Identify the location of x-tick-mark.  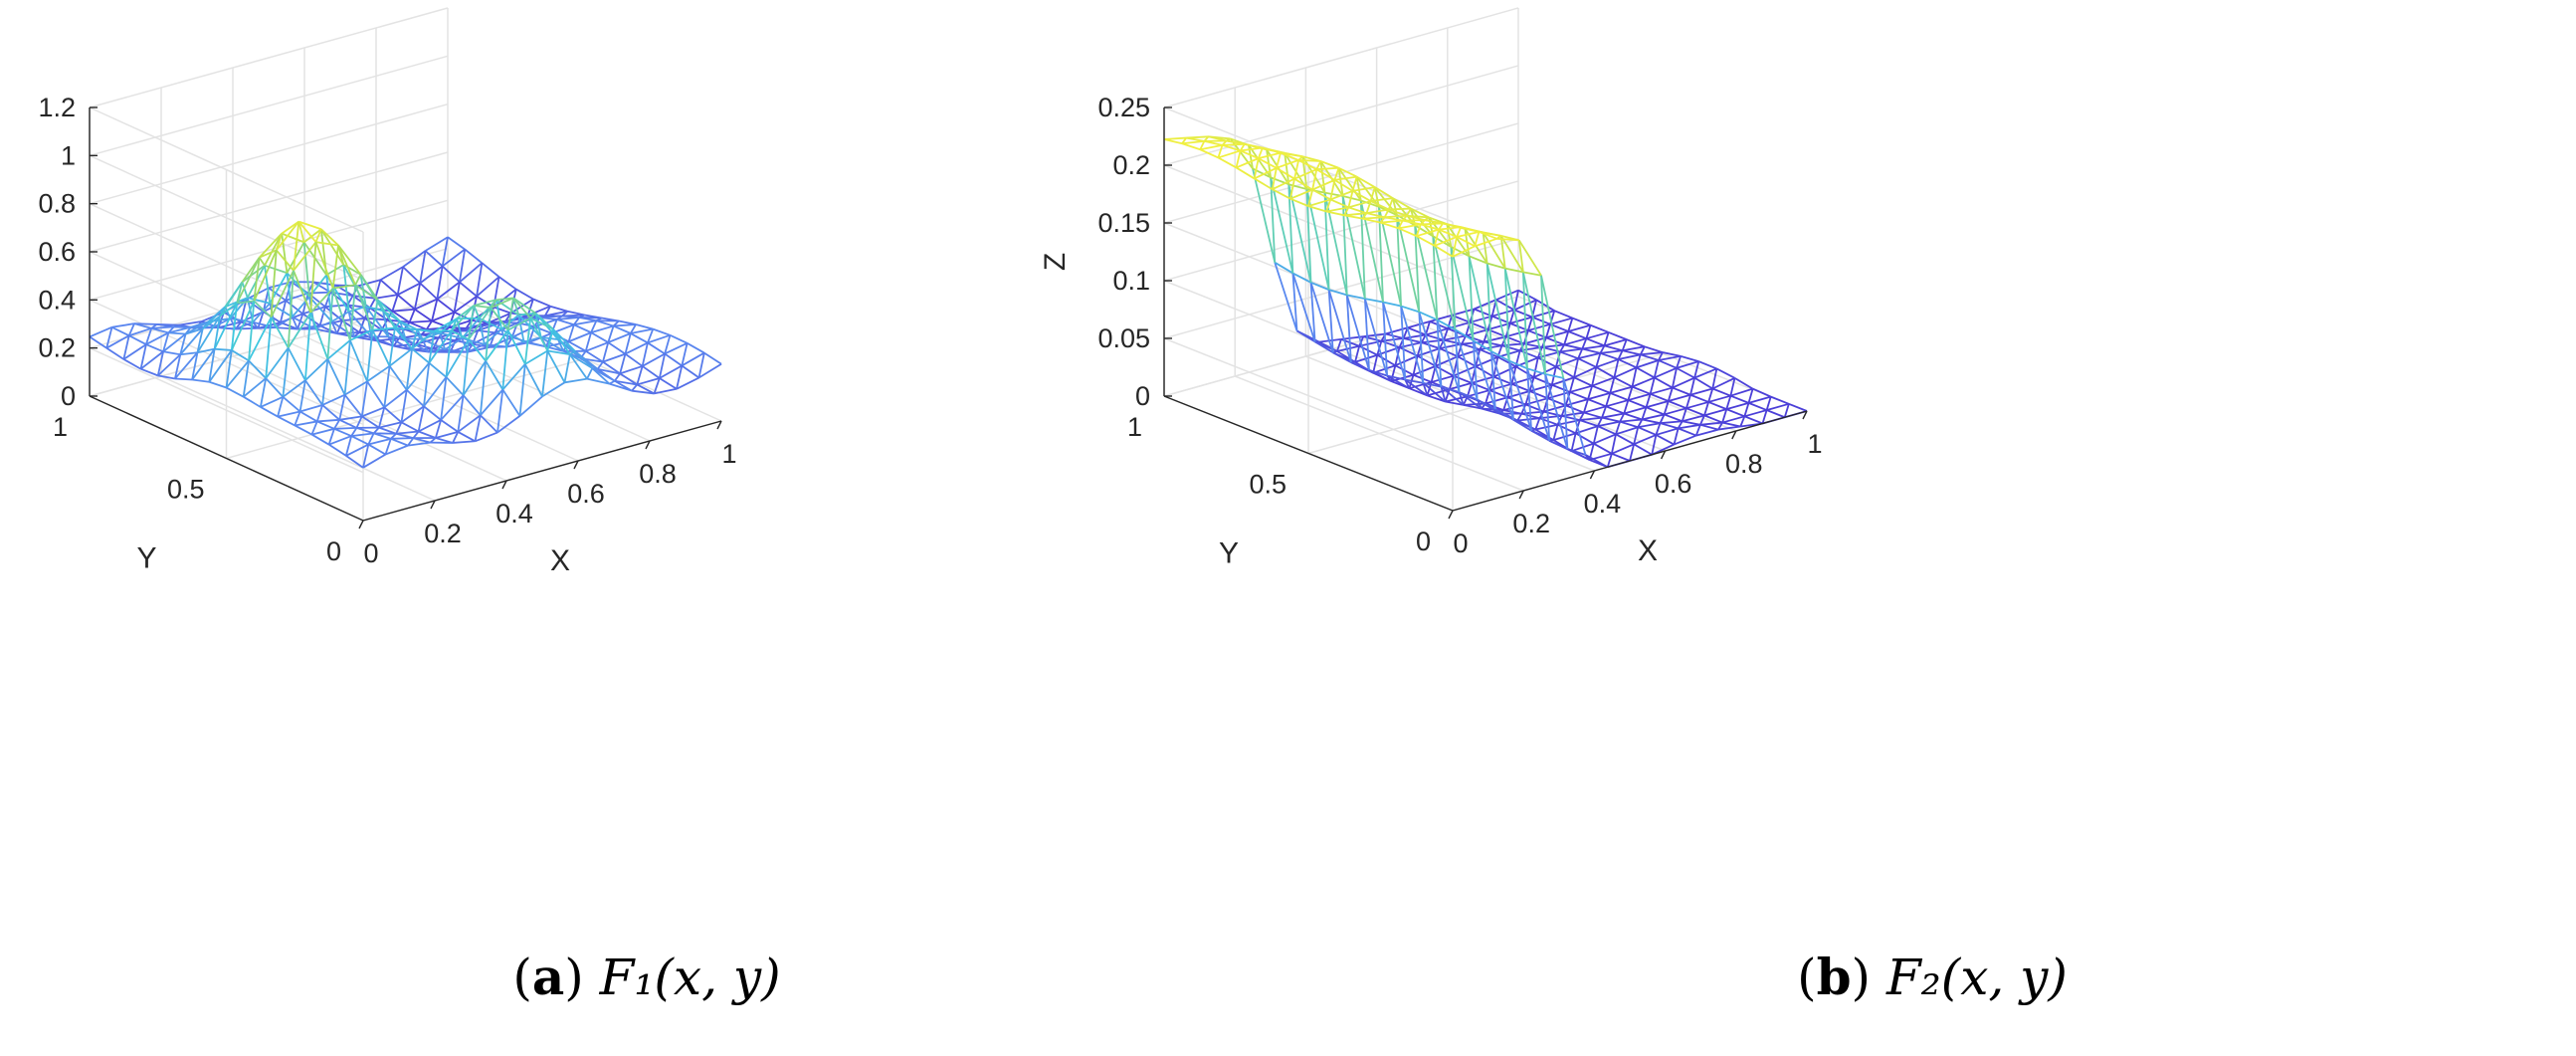
(1451, 515).